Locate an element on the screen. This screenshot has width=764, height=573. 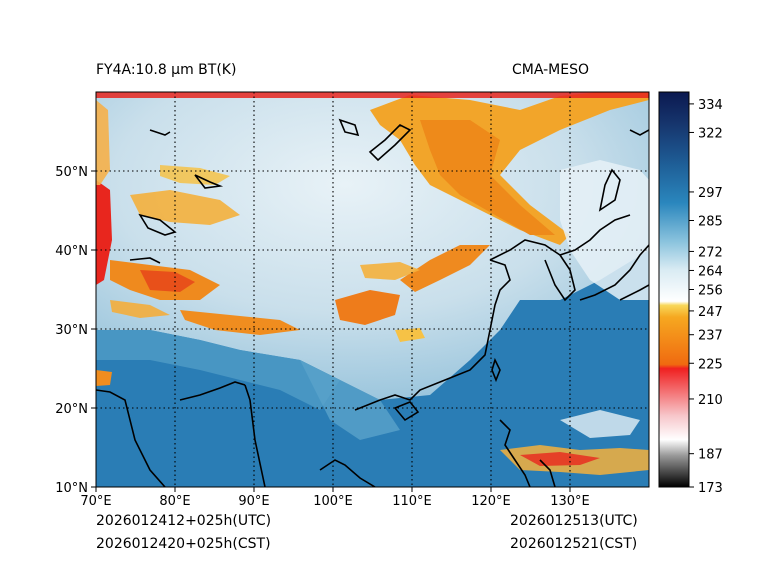
plot-title: FY4A:10.8 µm BT(K) is located at coordinates (166, 70).